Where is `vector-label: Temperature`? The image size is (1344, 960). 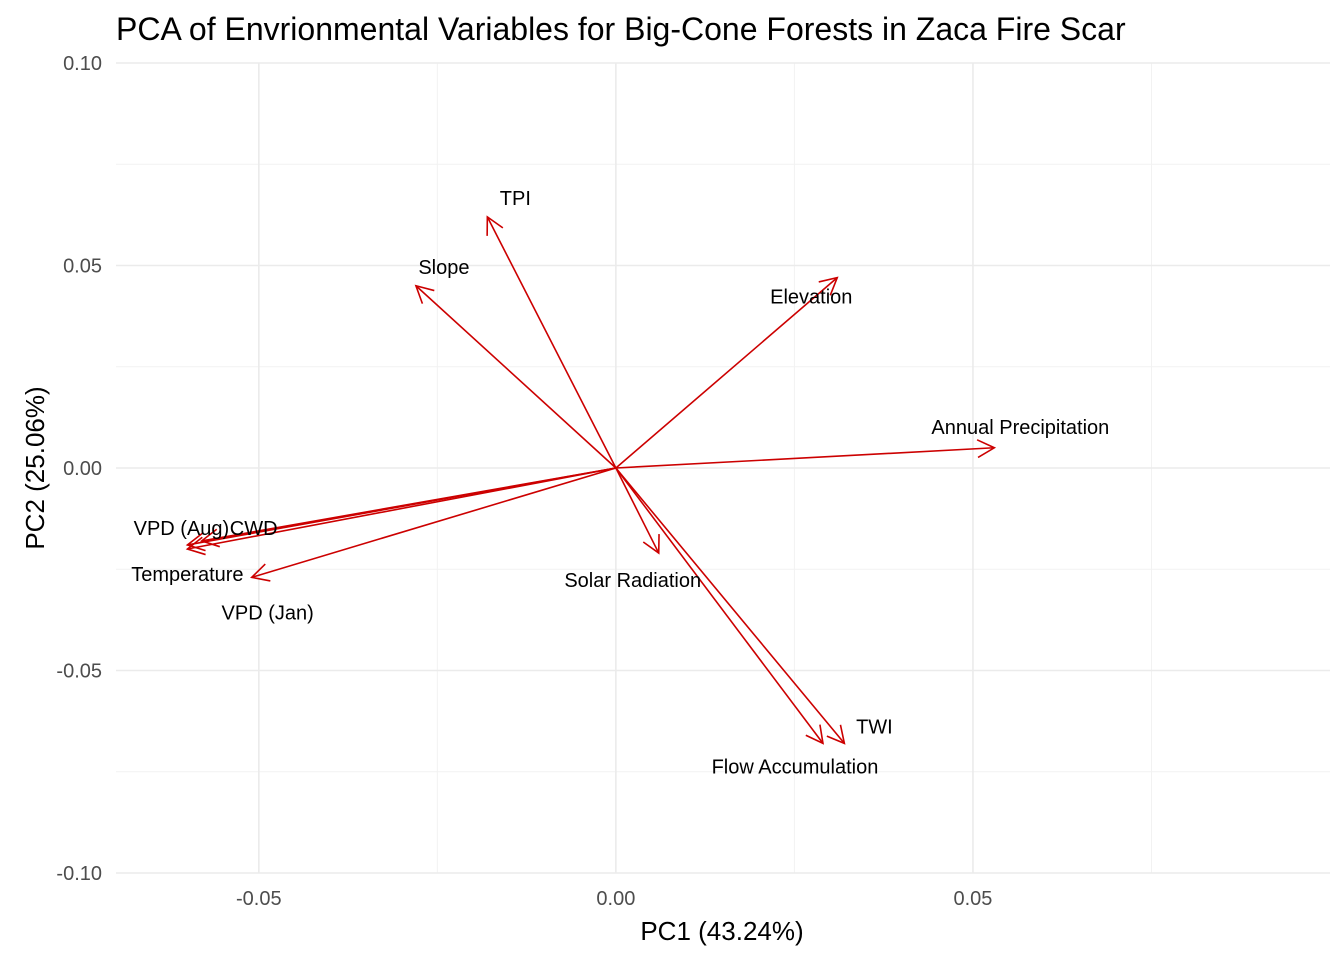 vector-label: Temperature is located at coordinates (187, 575).